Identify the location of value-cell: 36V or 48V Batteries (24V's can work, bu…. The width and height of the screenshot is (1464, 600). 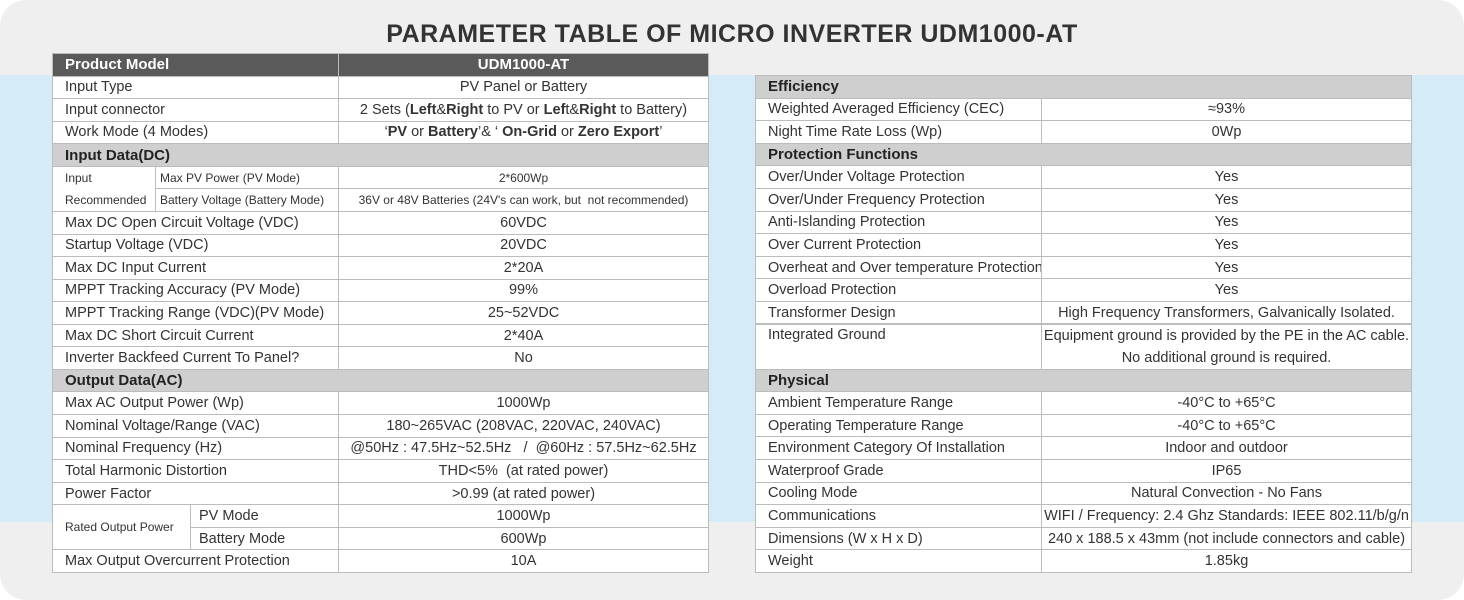
(523, 200).